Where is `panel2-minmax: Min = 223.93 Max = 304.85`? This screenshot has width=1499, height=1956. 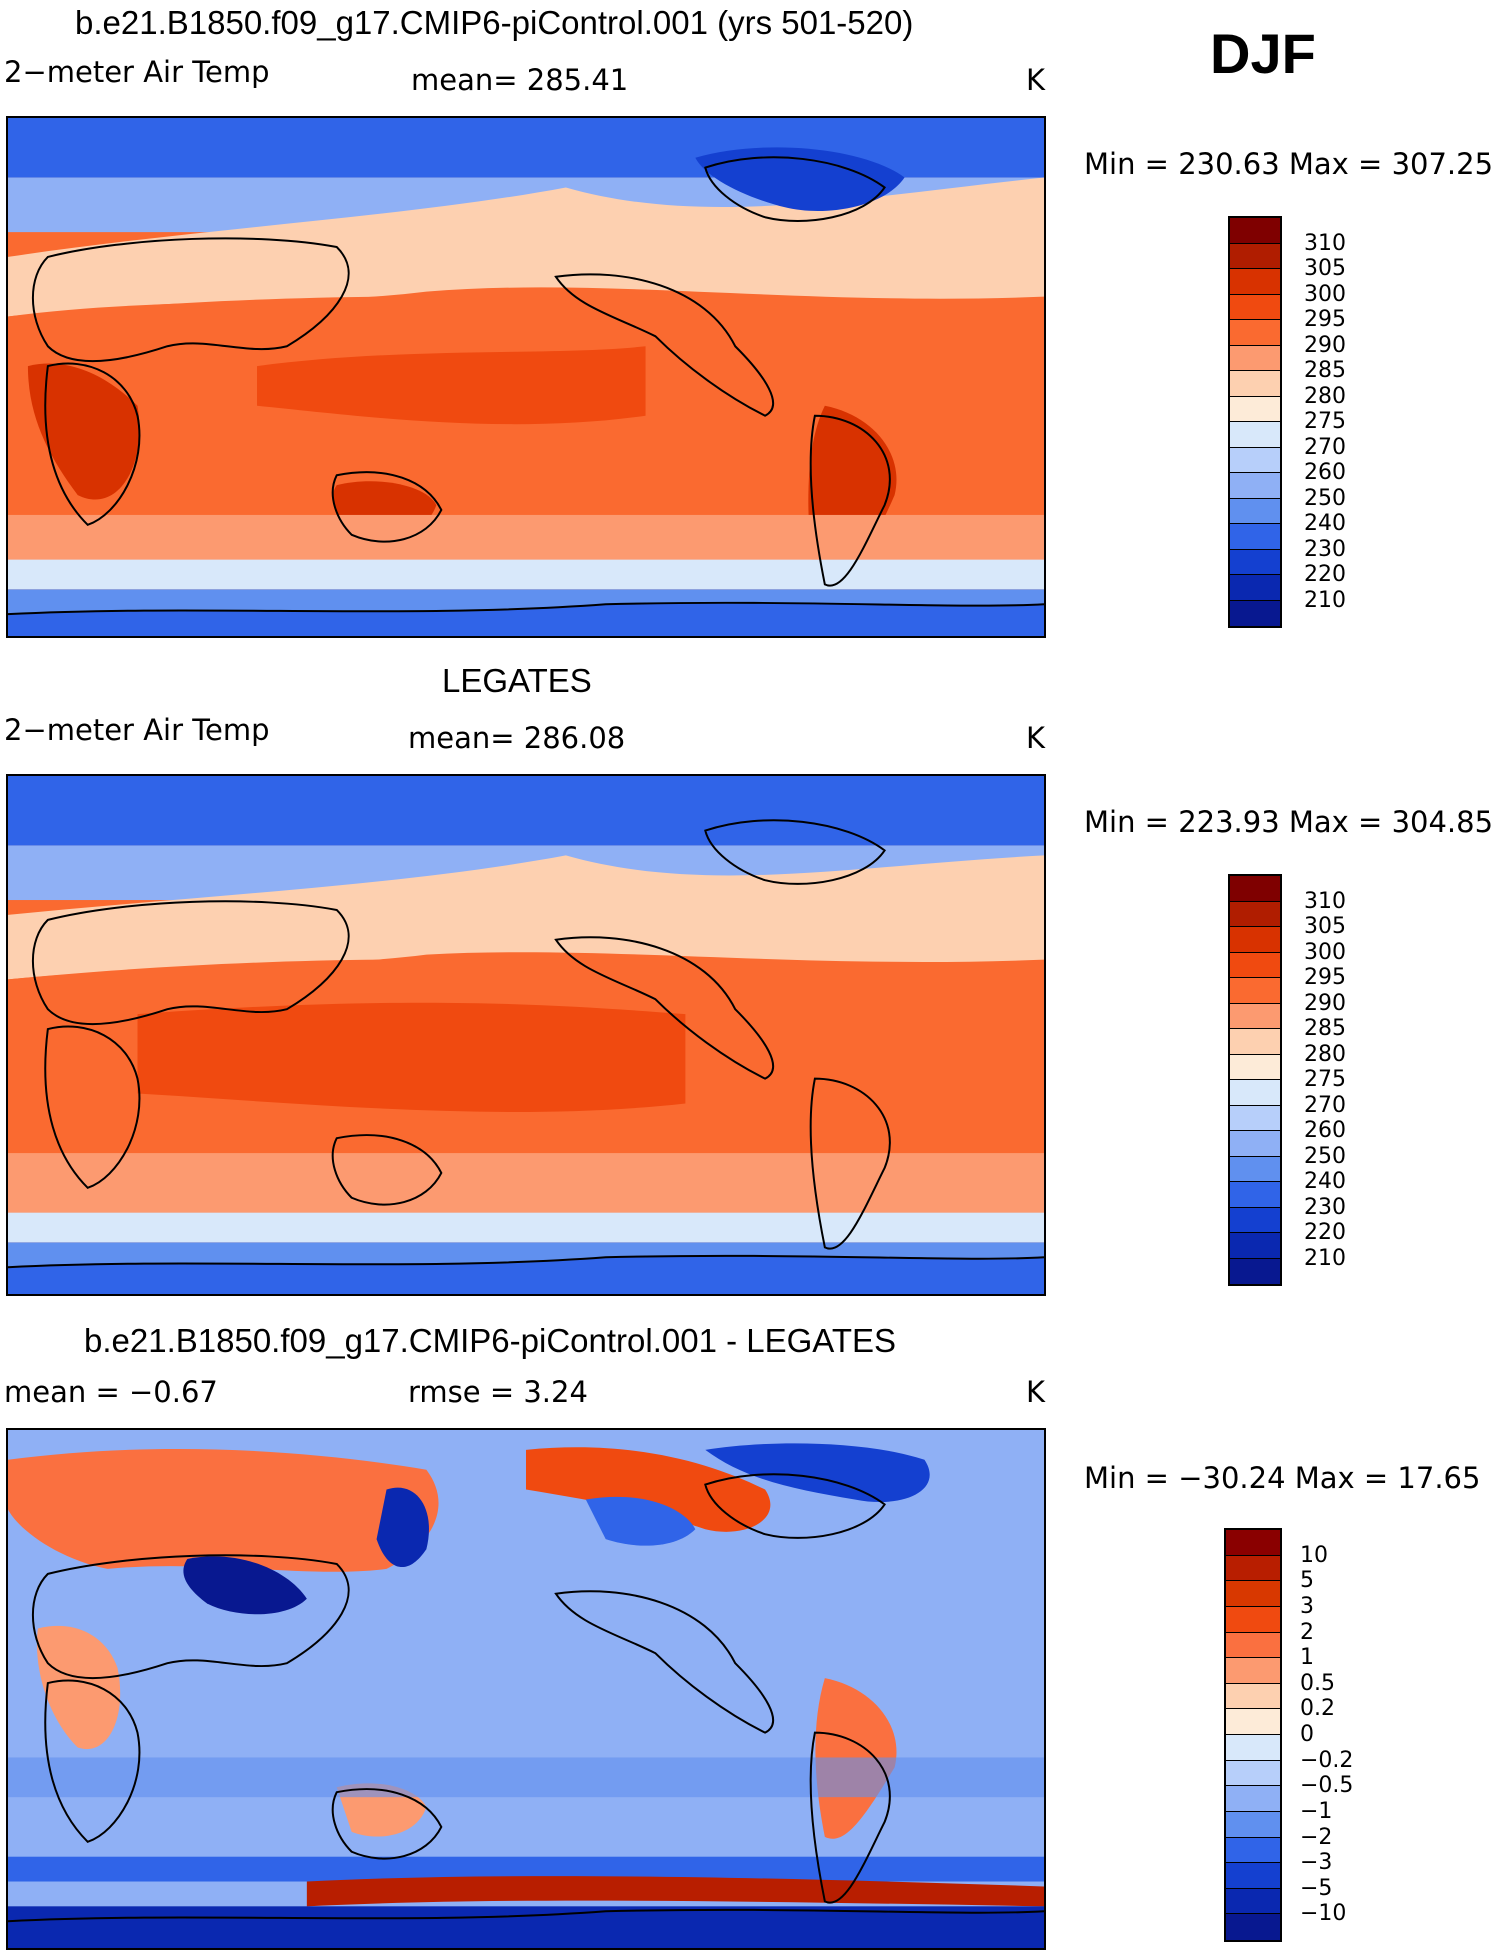 panel2-minmax: Min = 223.93 Max = 304.85 is located at coordinates (1289, 822).